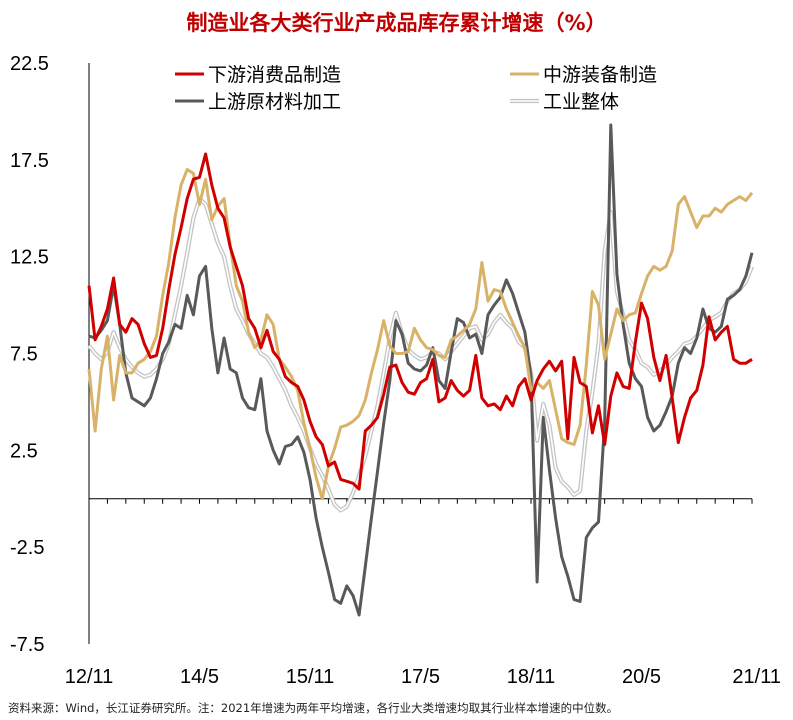 This screenshot has height=720, width=793. I want to click on x-tick-label: 12/11, so click(89, 677).